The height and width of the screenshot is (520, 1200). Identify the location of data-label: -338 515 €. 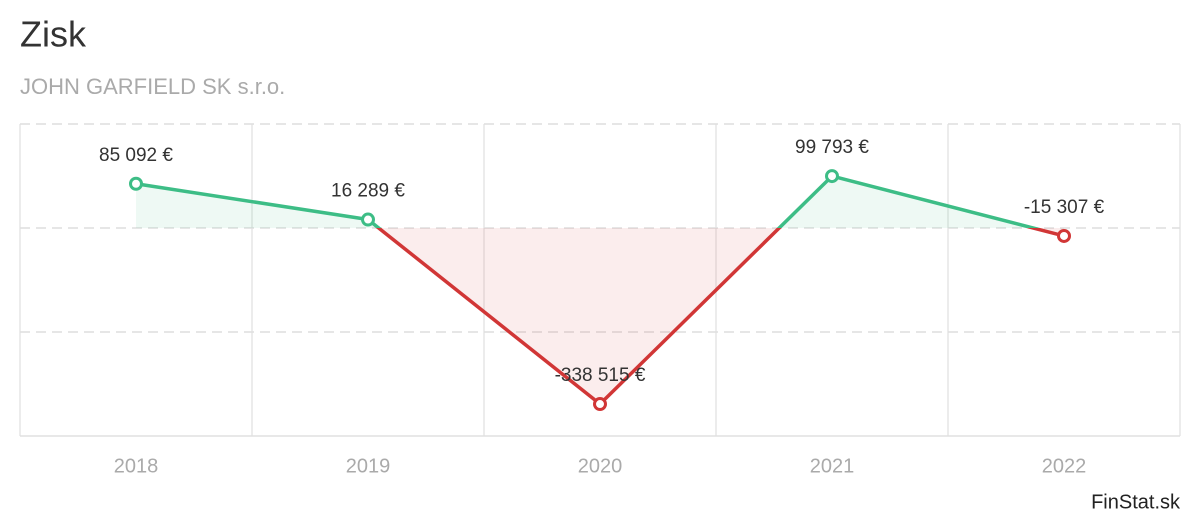
(600, 375).